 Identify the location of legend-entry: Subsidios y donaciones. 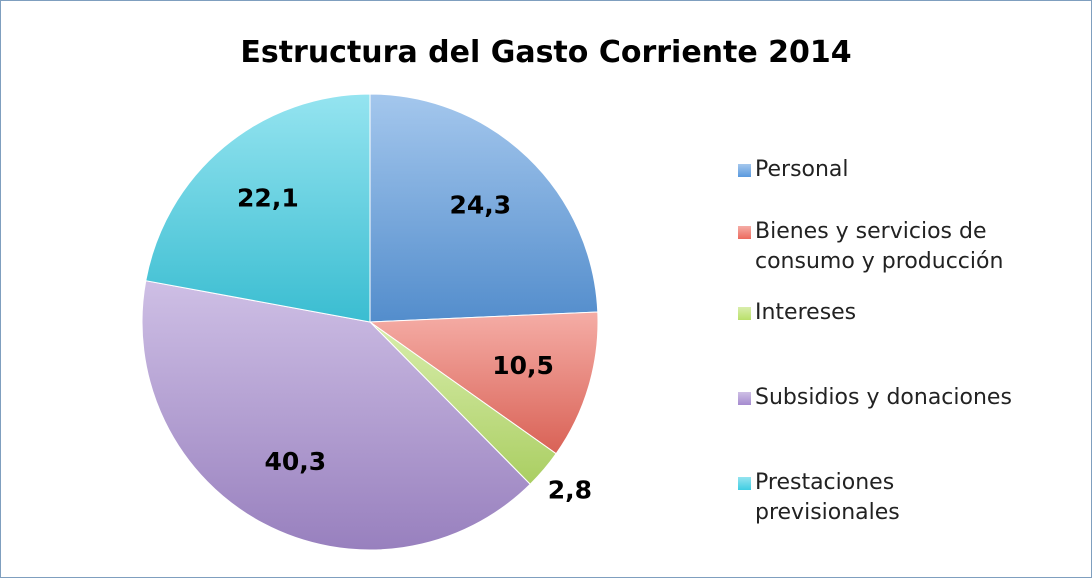
(903, 398).